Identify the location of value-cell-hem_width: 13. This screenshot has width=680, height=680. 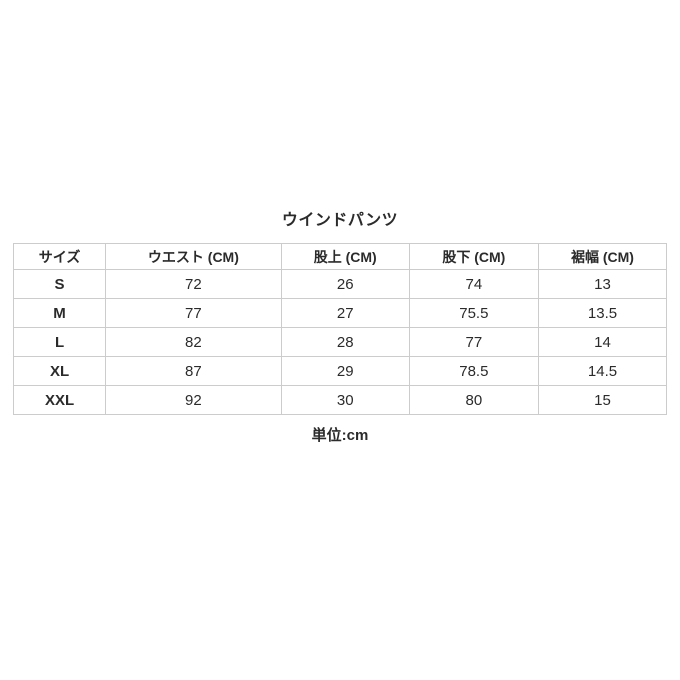
(602, 284).